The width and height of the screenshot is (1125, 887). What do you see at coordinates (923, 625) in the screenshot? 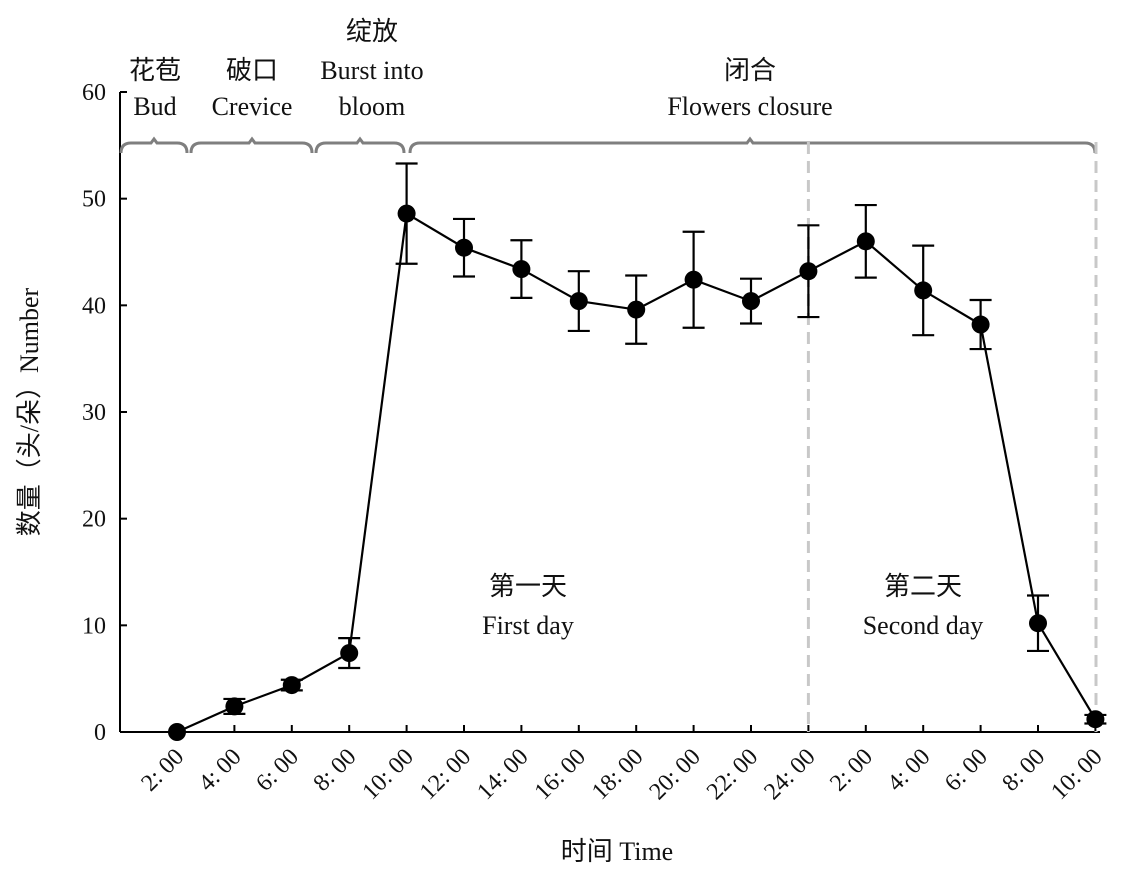
I see `day-label-second-en: Second day` at bounding box center [923, 625].